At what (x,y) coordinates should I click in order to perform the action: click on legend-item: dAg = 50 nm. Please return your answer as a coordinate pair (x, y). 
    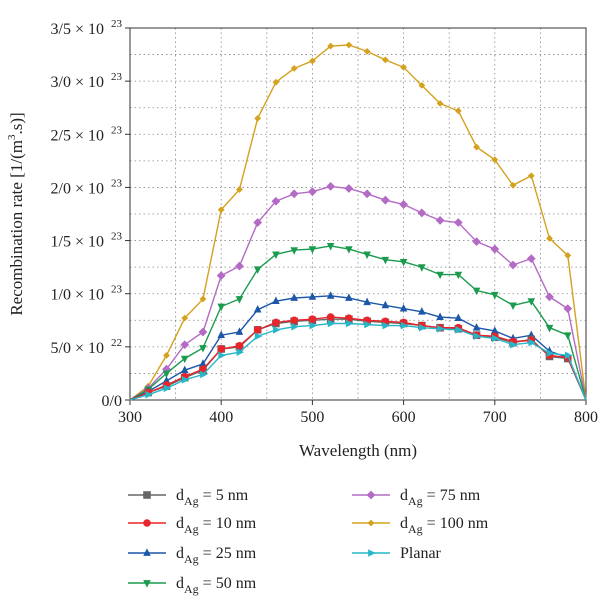
    Looking at the image, I should click on (192, 585).